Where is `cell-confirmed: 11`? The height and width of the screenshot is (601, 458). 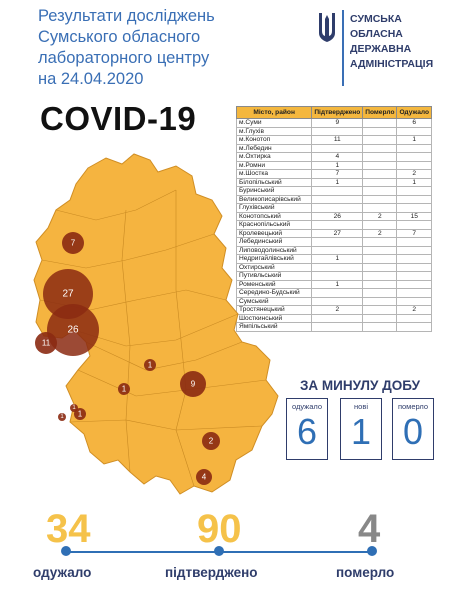 cell-confirmed: 11 is located at coordinates (337, 140).